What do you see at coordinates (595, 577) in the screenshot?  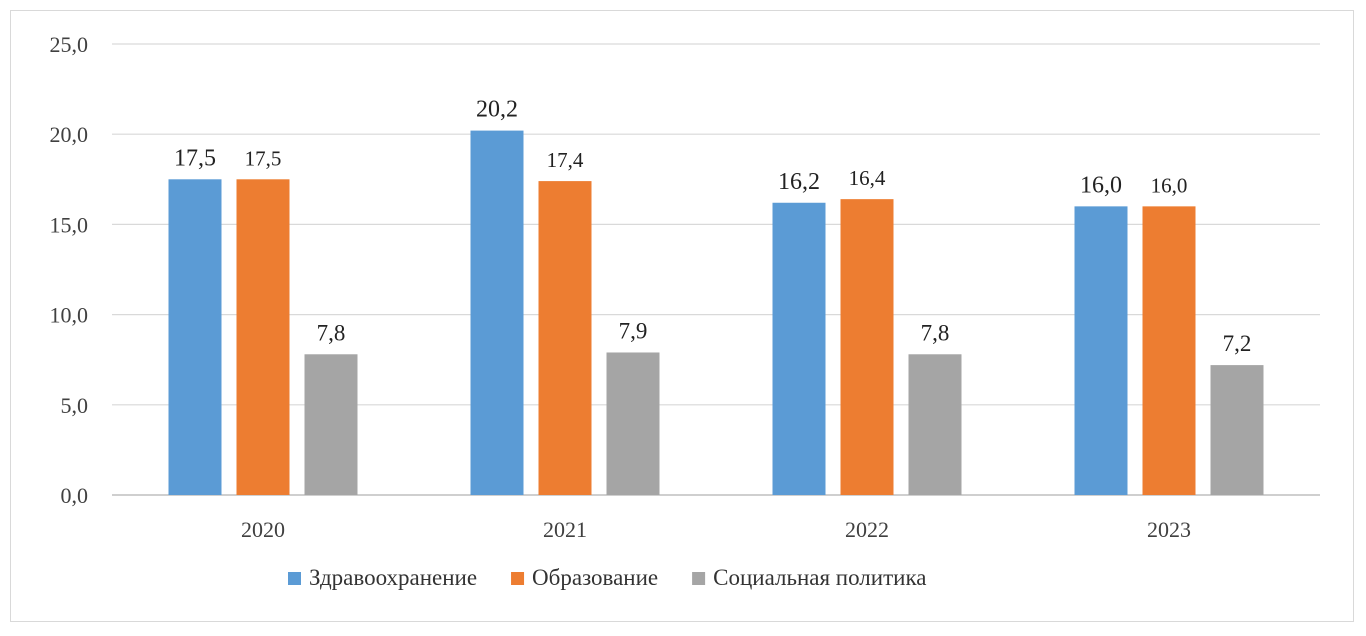 I see `legend-label: Образование` at bounding box center [595, 577].